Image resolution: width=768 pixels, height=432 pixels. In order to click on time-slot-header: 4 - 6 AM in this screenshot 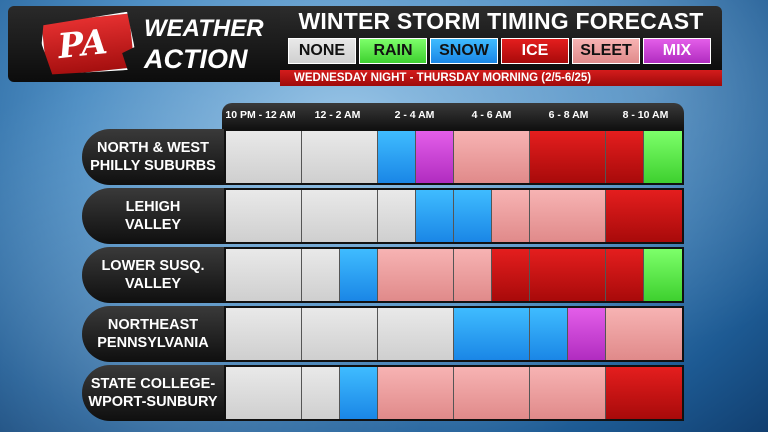, I will do `click(491, 115)`.